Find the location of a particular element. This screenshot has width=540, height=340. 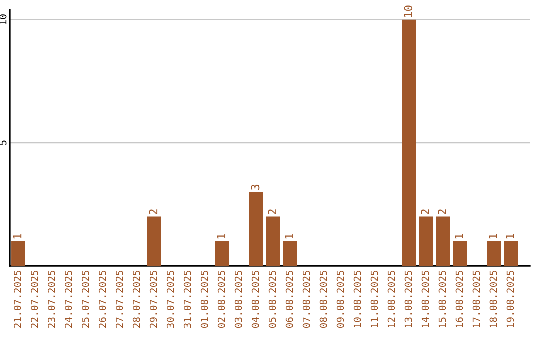

x-tick-label: 21.07.2025 is located at coordinates (18, 299).